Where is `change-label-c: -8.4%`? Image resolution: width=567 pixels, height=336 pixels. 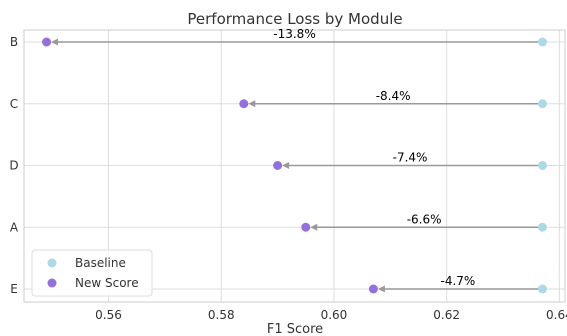 change-label-c: -8.4% is located at coordinates (393, 96).